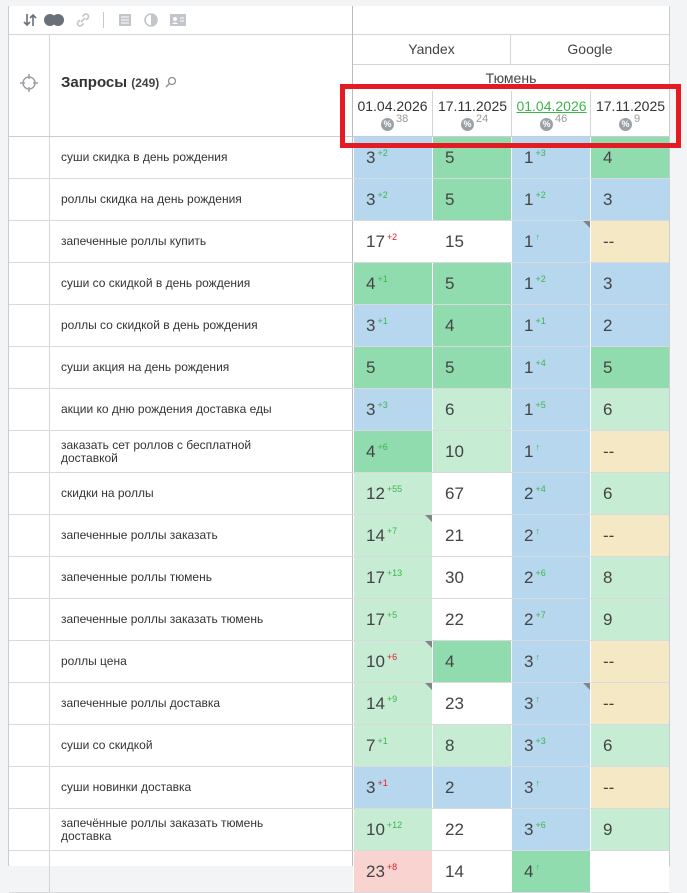  Describe the element at coordinates (392, 703) in the screenshot. I see `position-cell: 14 +9` at that location.